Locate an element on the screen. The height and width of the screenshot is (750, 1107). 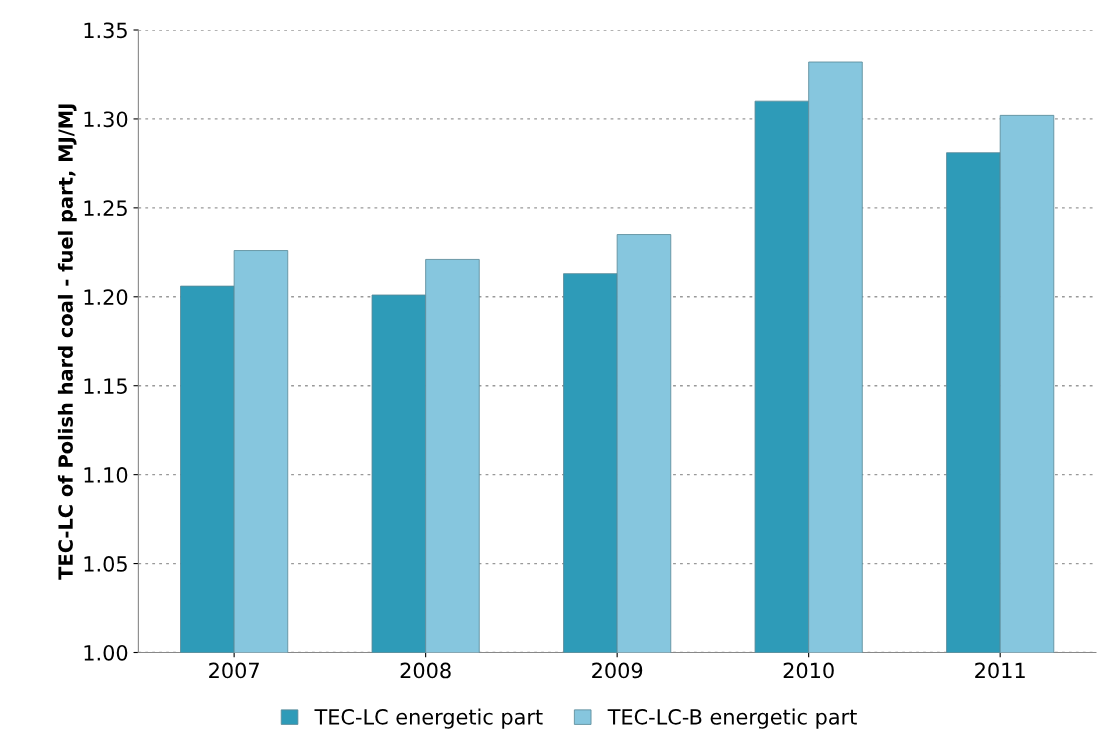
legend-label: TEC-LC-B energetic part is located at coordinates (732, 718).